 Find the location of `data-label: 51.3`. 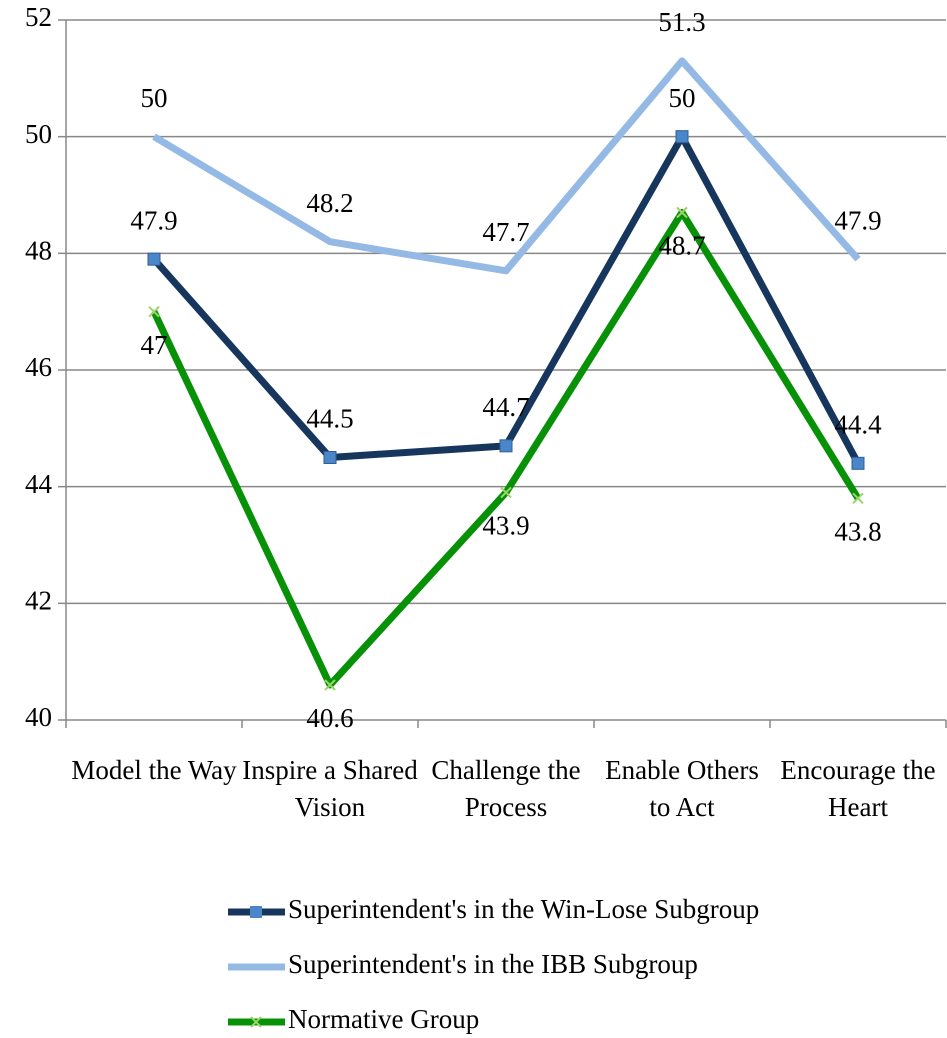

data-label: 51.3 is located at coordinates (681, 22).